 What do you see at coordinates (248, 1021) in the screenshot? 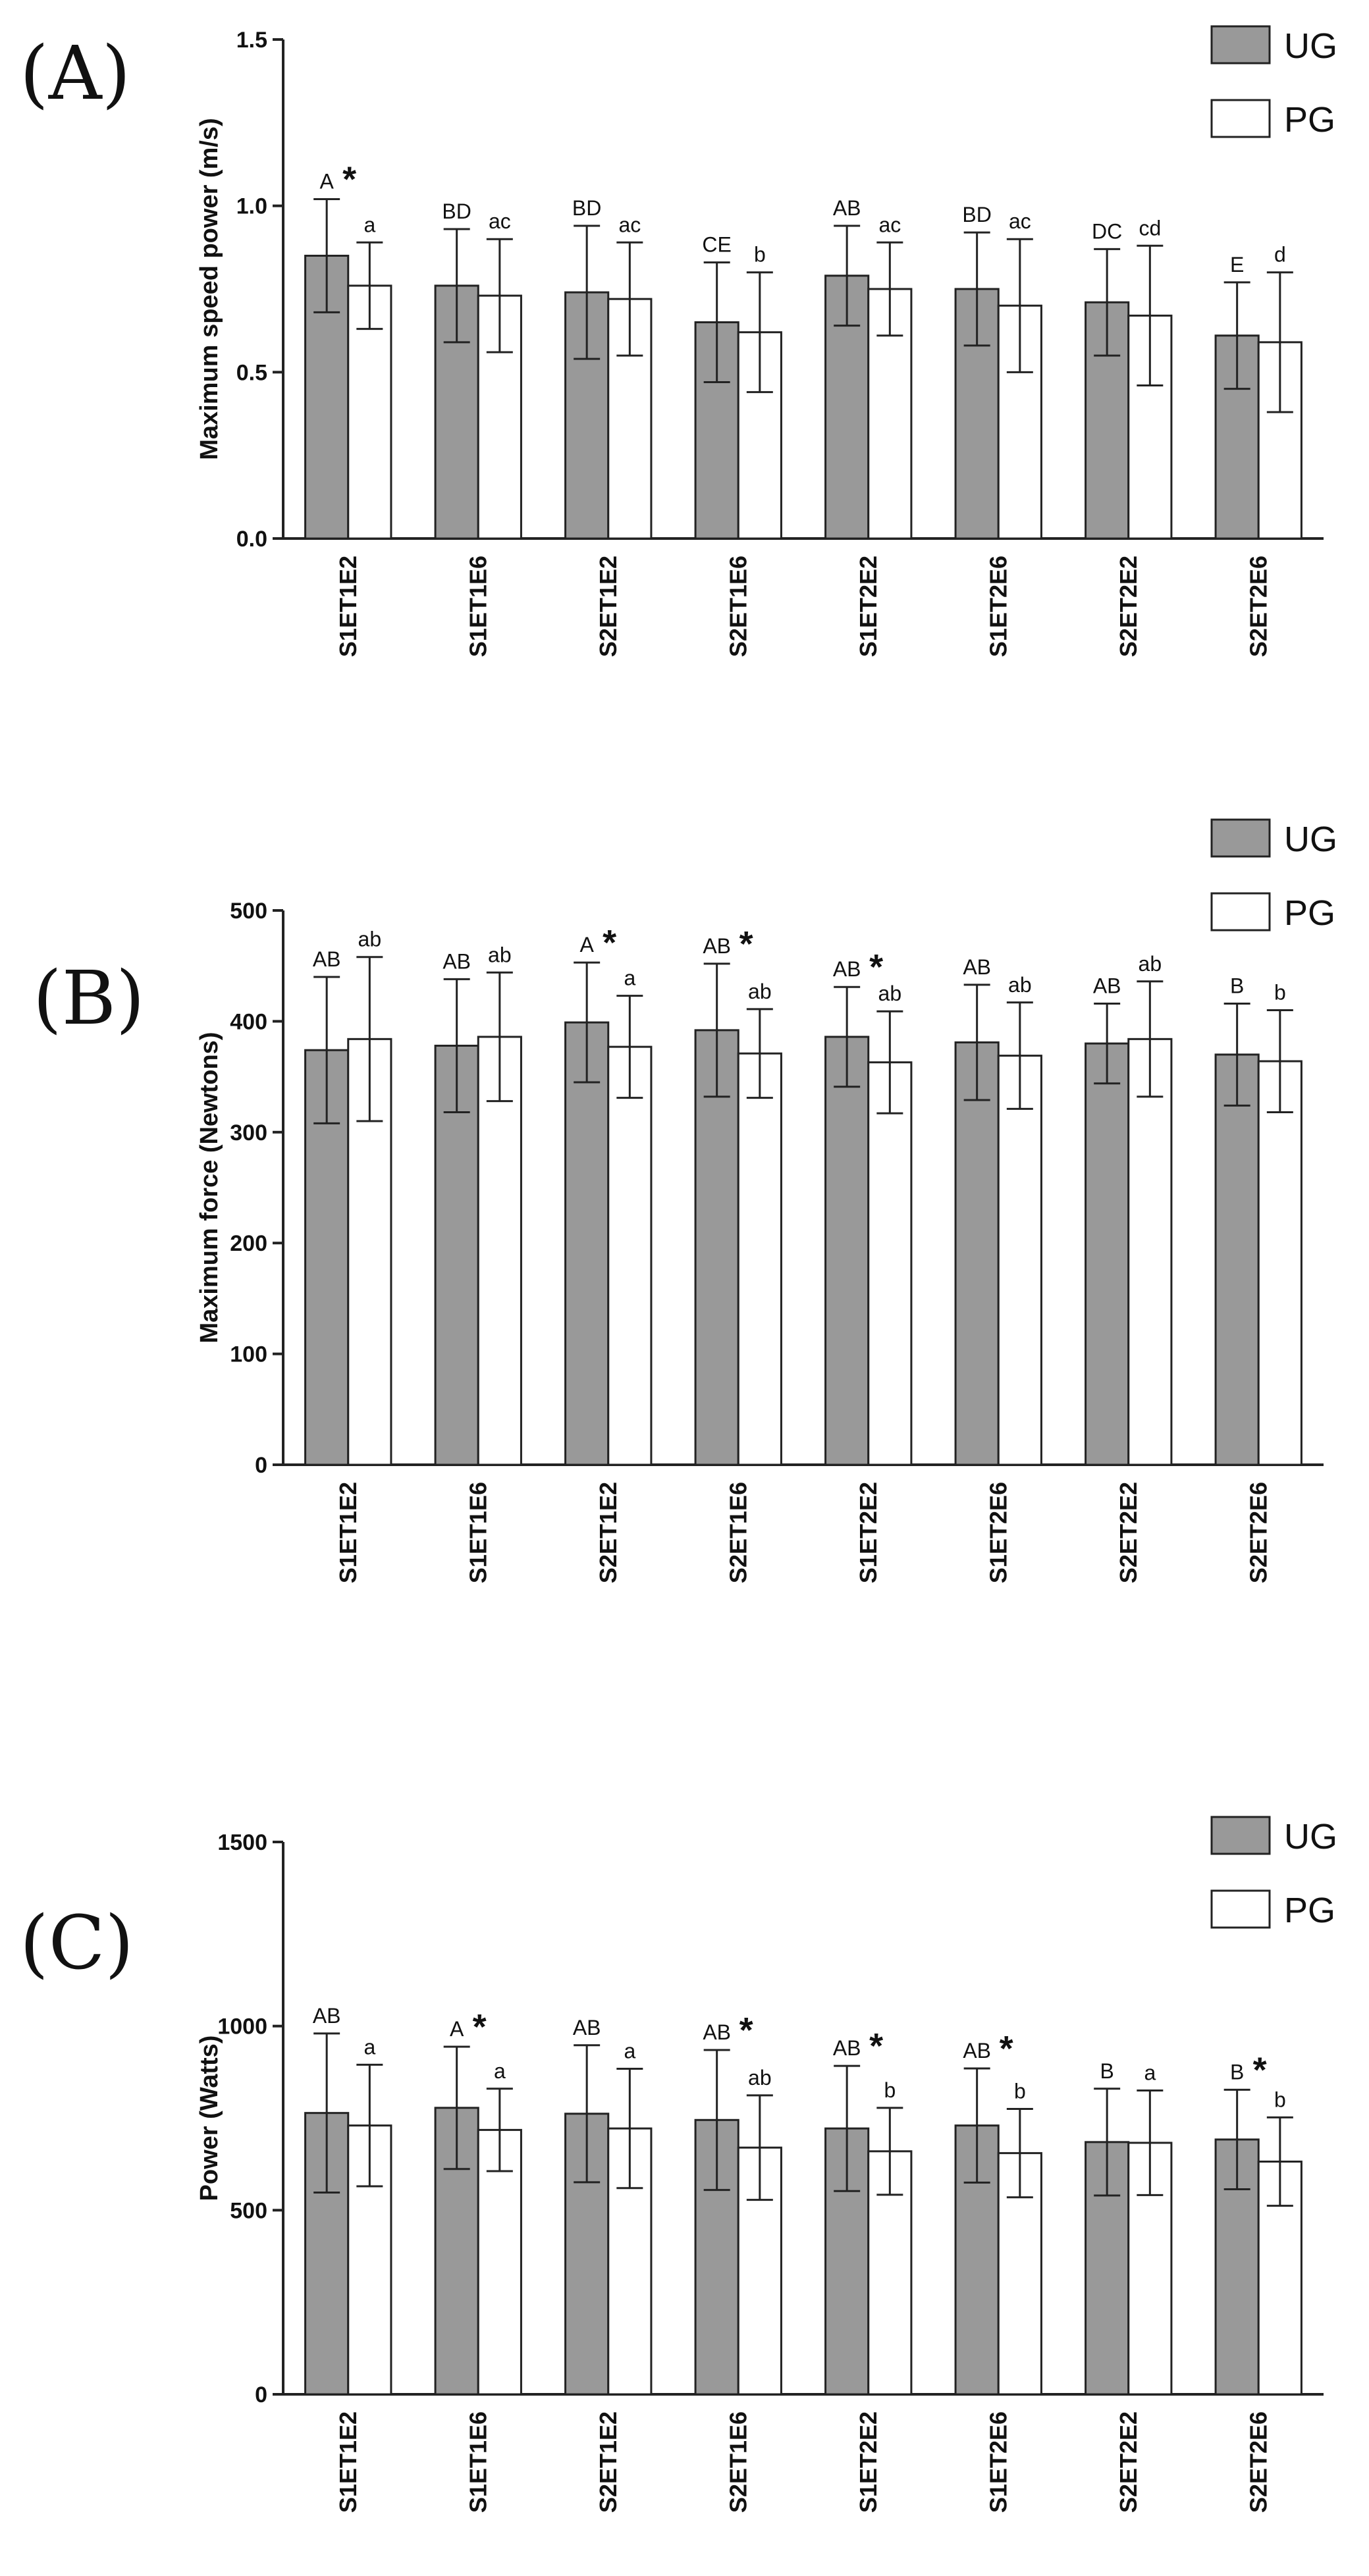
I see `y-tick-label: 400` at bounding box center [248, 1021].